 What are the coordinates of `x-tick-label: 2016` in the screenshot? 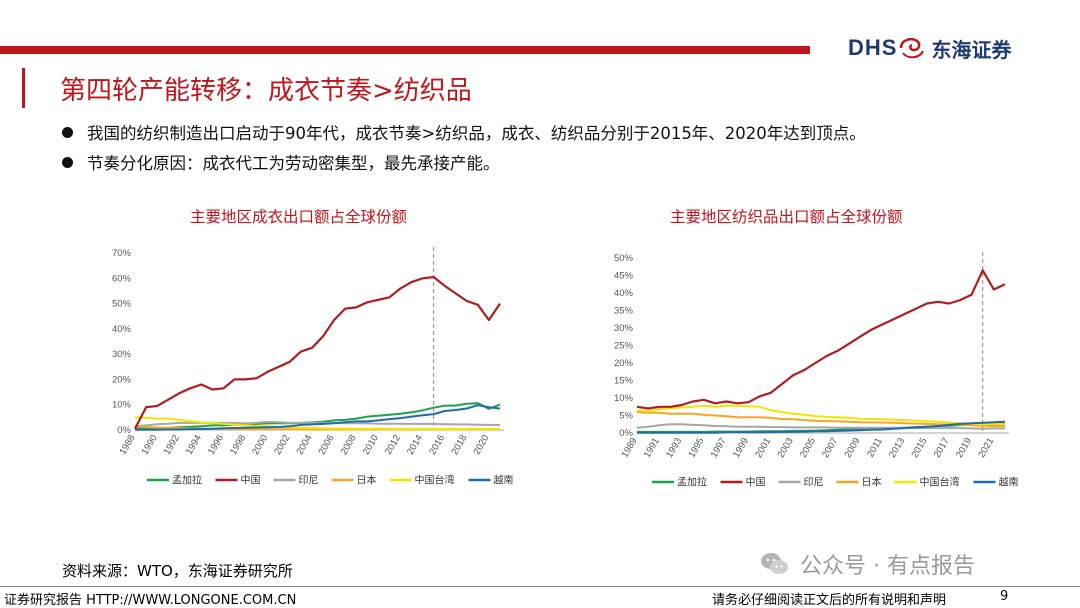 It's located at (437, 445).